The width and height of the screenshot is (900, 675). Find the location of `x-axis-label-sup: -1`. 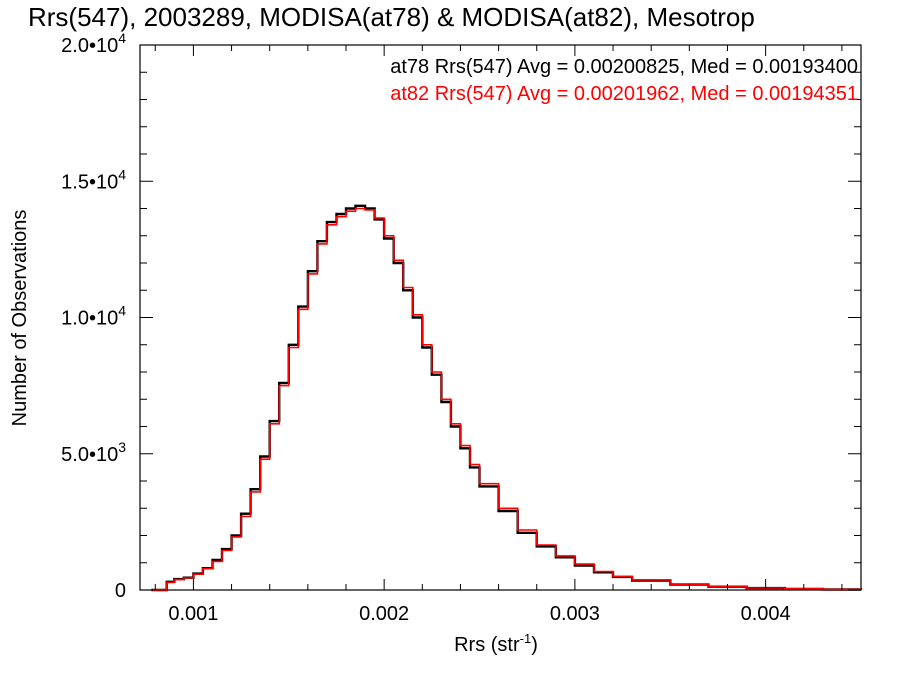

x-axis-label-sup: -1 is located at coordinates (526, 638).